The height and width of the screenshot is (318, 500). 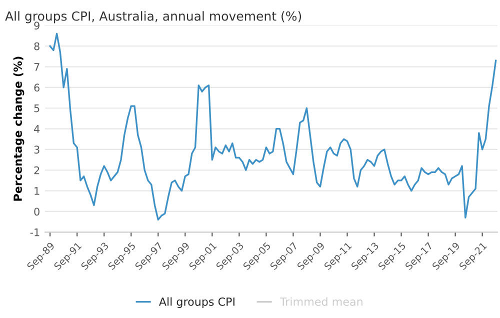 What do you see at coordinates (37, 46) in the screenshot?
I see `y-tick-label: 8` at bounding box center [37, 46].